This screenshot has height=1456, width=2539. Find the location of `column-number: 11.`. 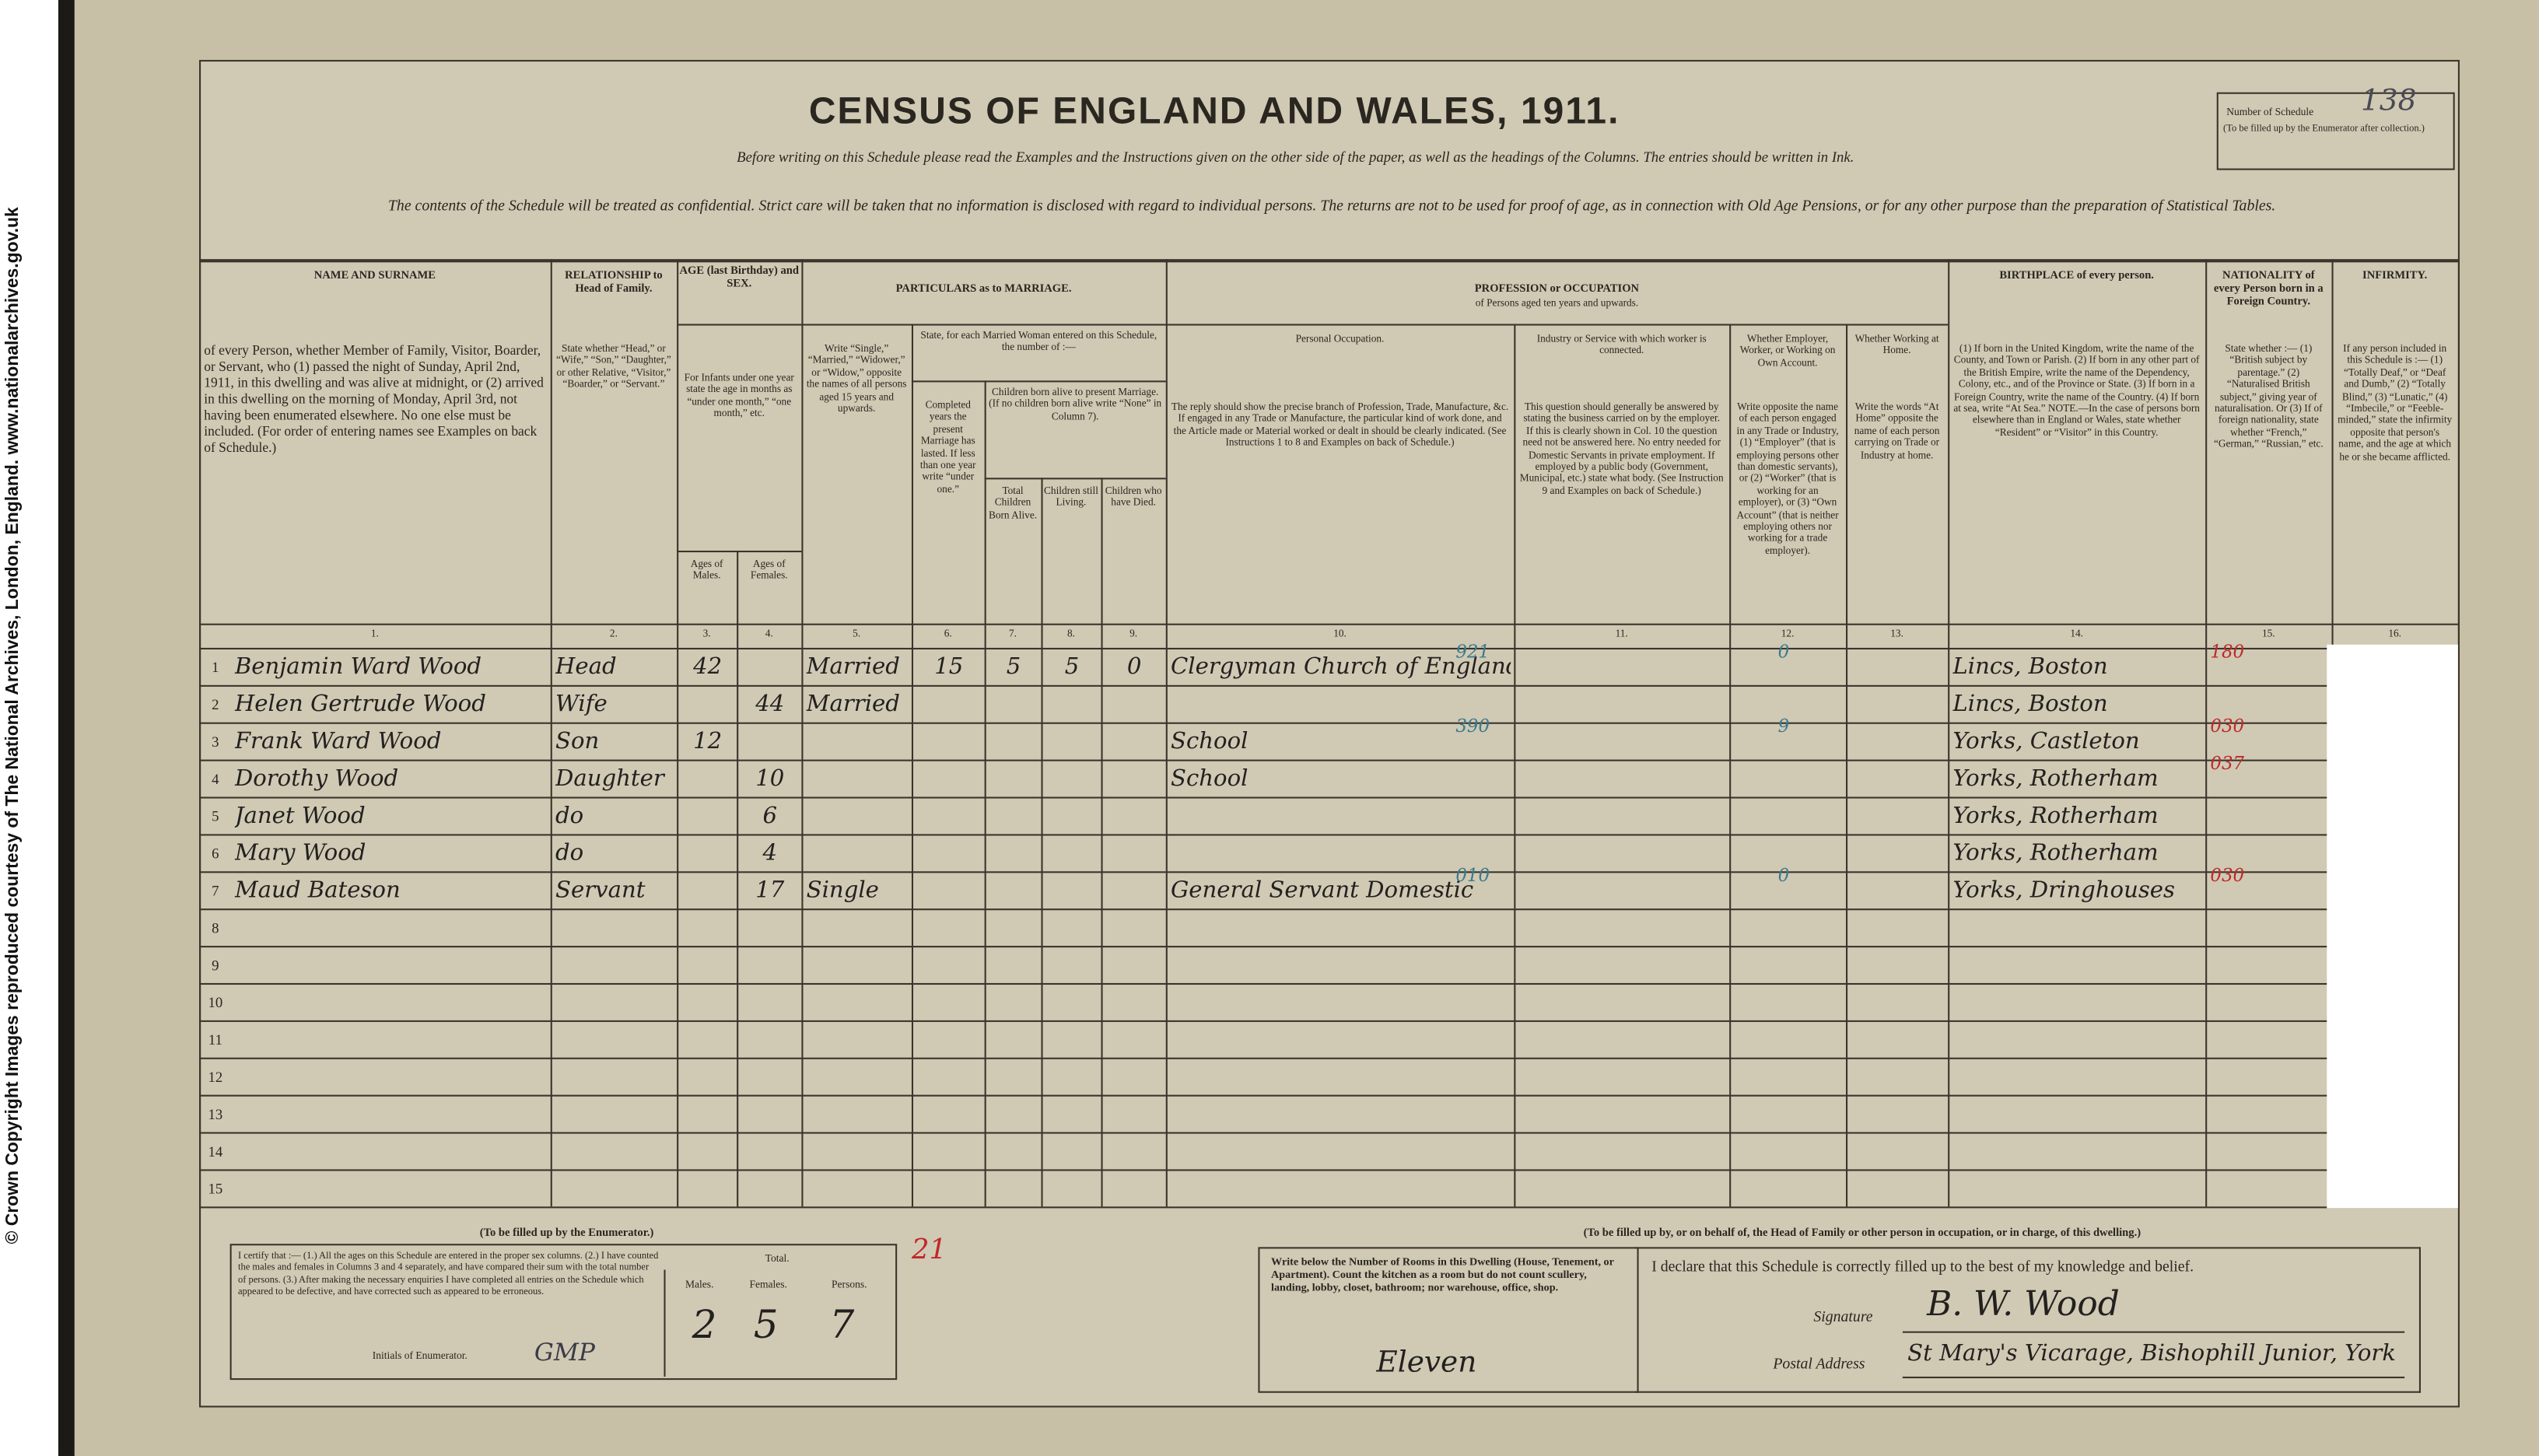

column-number: 11. is located at coordinates (1621, 634).